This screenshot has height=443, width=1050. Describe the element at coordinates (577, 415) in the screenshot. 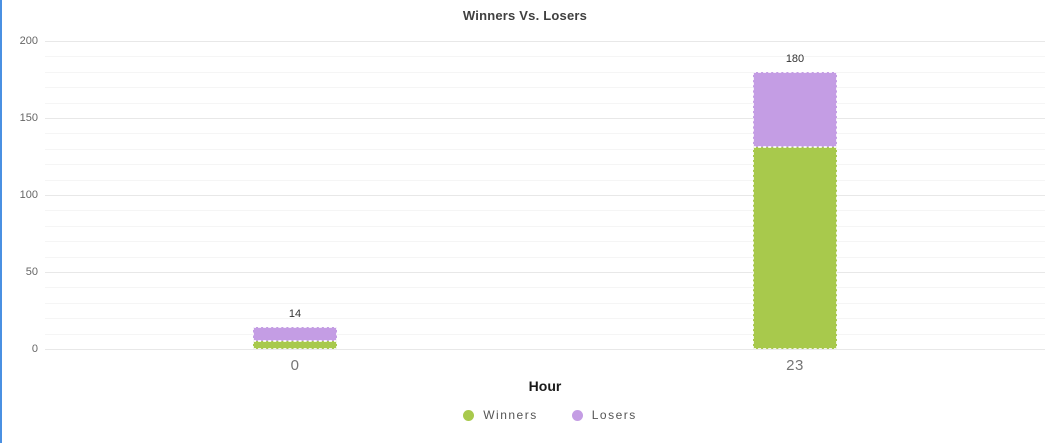

I see `losers-legend-dot-icon` at that location.